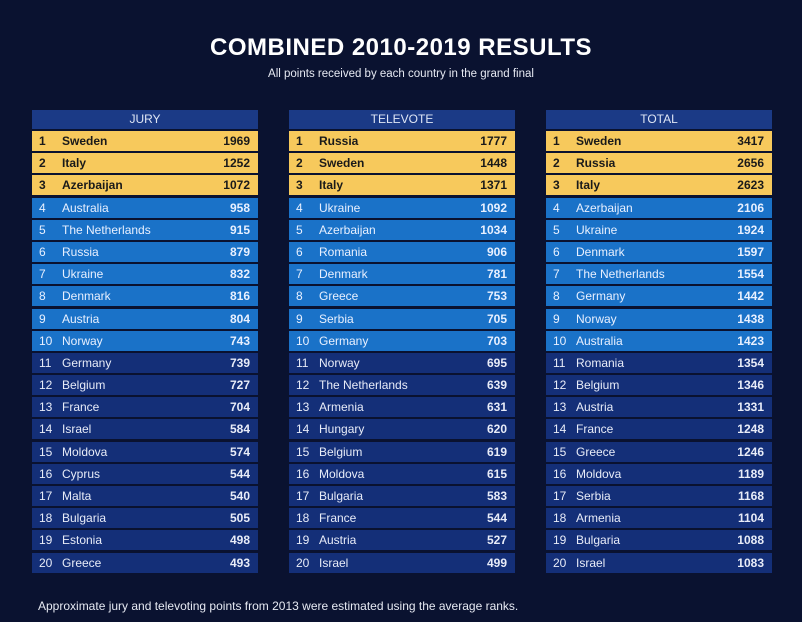 The image size is (802, 622). I want to click on table-row: 20 Israel 499, so click(402, 562).